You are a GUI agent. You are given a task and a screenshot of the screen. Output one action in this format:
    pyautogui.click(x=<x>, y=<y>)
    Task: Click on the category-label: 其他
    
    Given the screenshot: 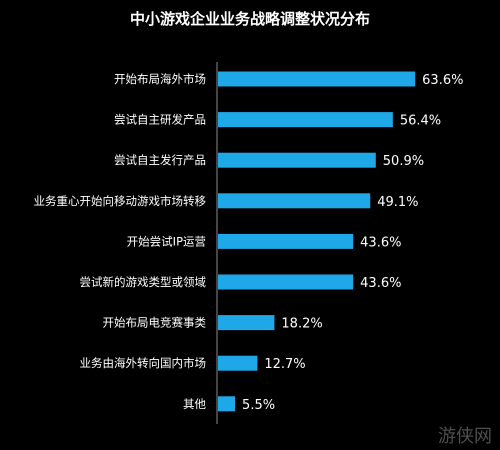 What is the action you would take?
    pyautogui.click(x=194, y=404)
    